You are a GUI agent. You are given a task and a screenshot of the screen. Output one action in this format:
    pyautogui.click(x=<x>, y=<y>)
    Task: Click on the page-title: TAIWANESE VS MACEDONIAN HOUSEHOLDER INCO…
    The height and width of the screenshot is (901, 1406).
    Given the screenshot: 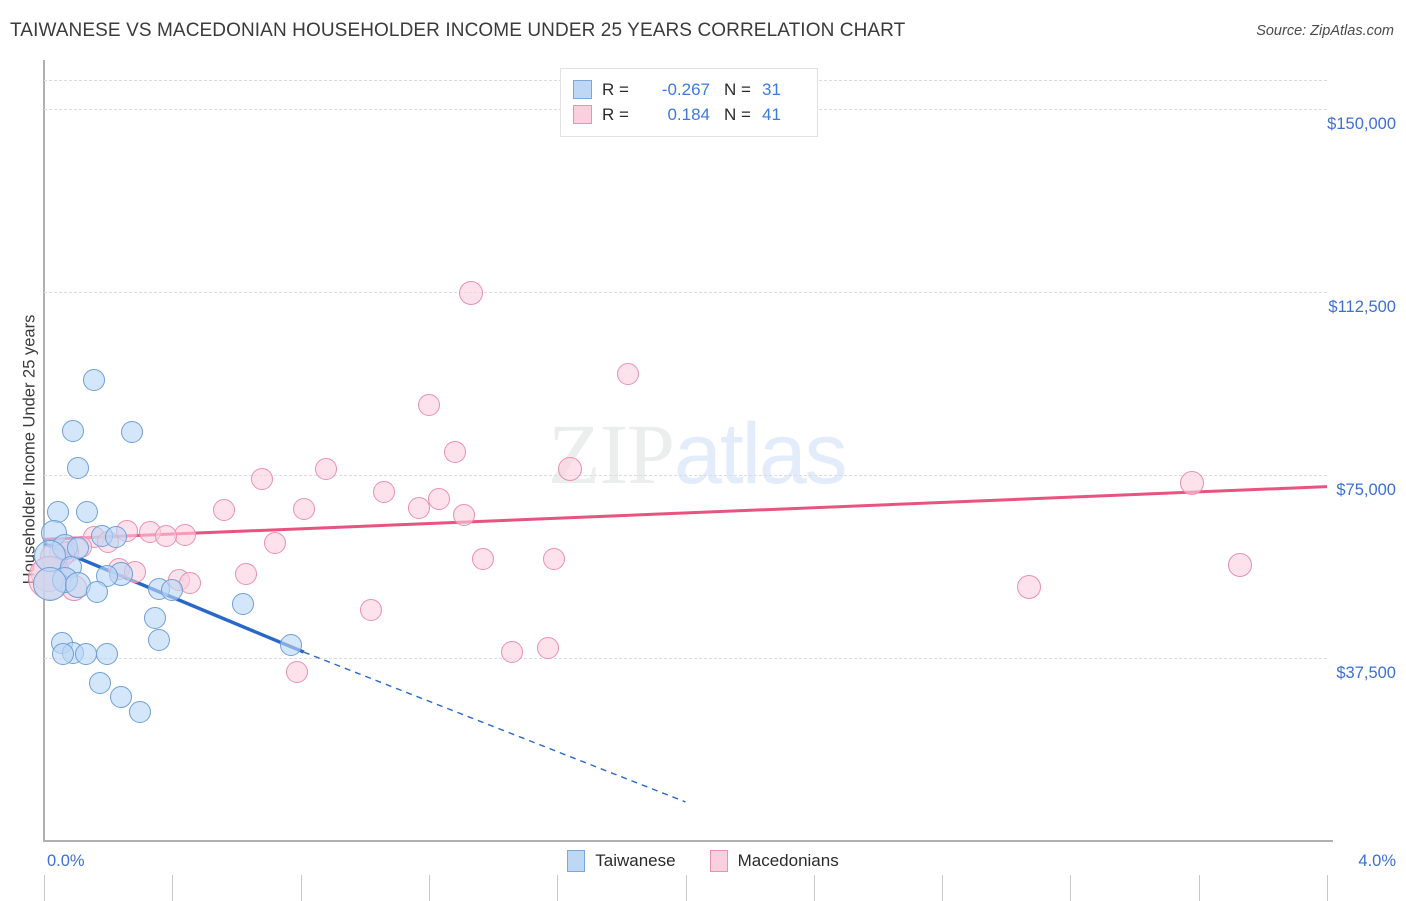 What is the action you would take?
    pyautogui.click(x=458, y=30)
    